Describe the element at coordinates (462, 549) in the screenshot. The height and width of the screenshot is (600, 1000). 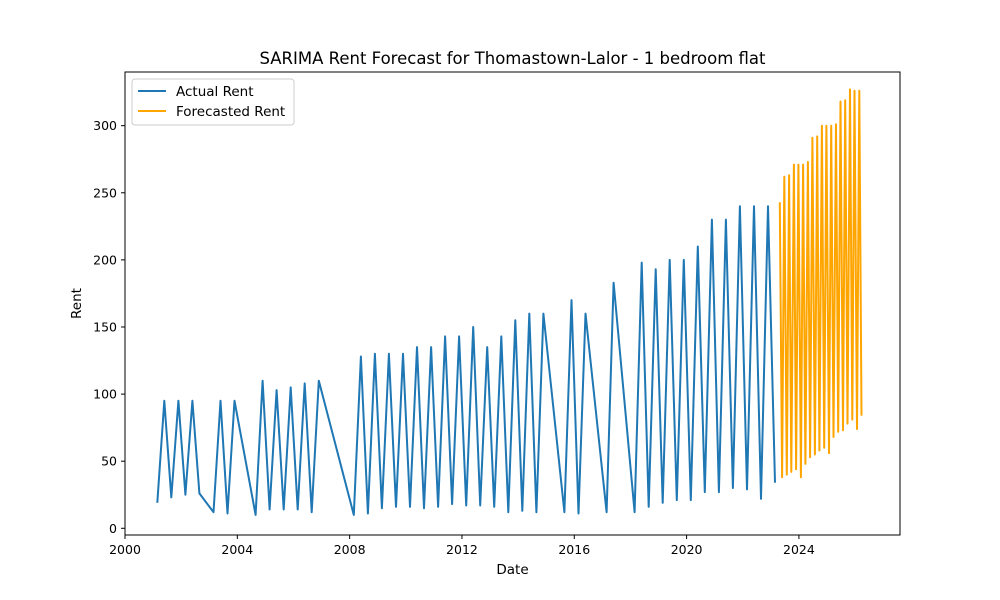
I see `x-tick-label: 2012` at that location.